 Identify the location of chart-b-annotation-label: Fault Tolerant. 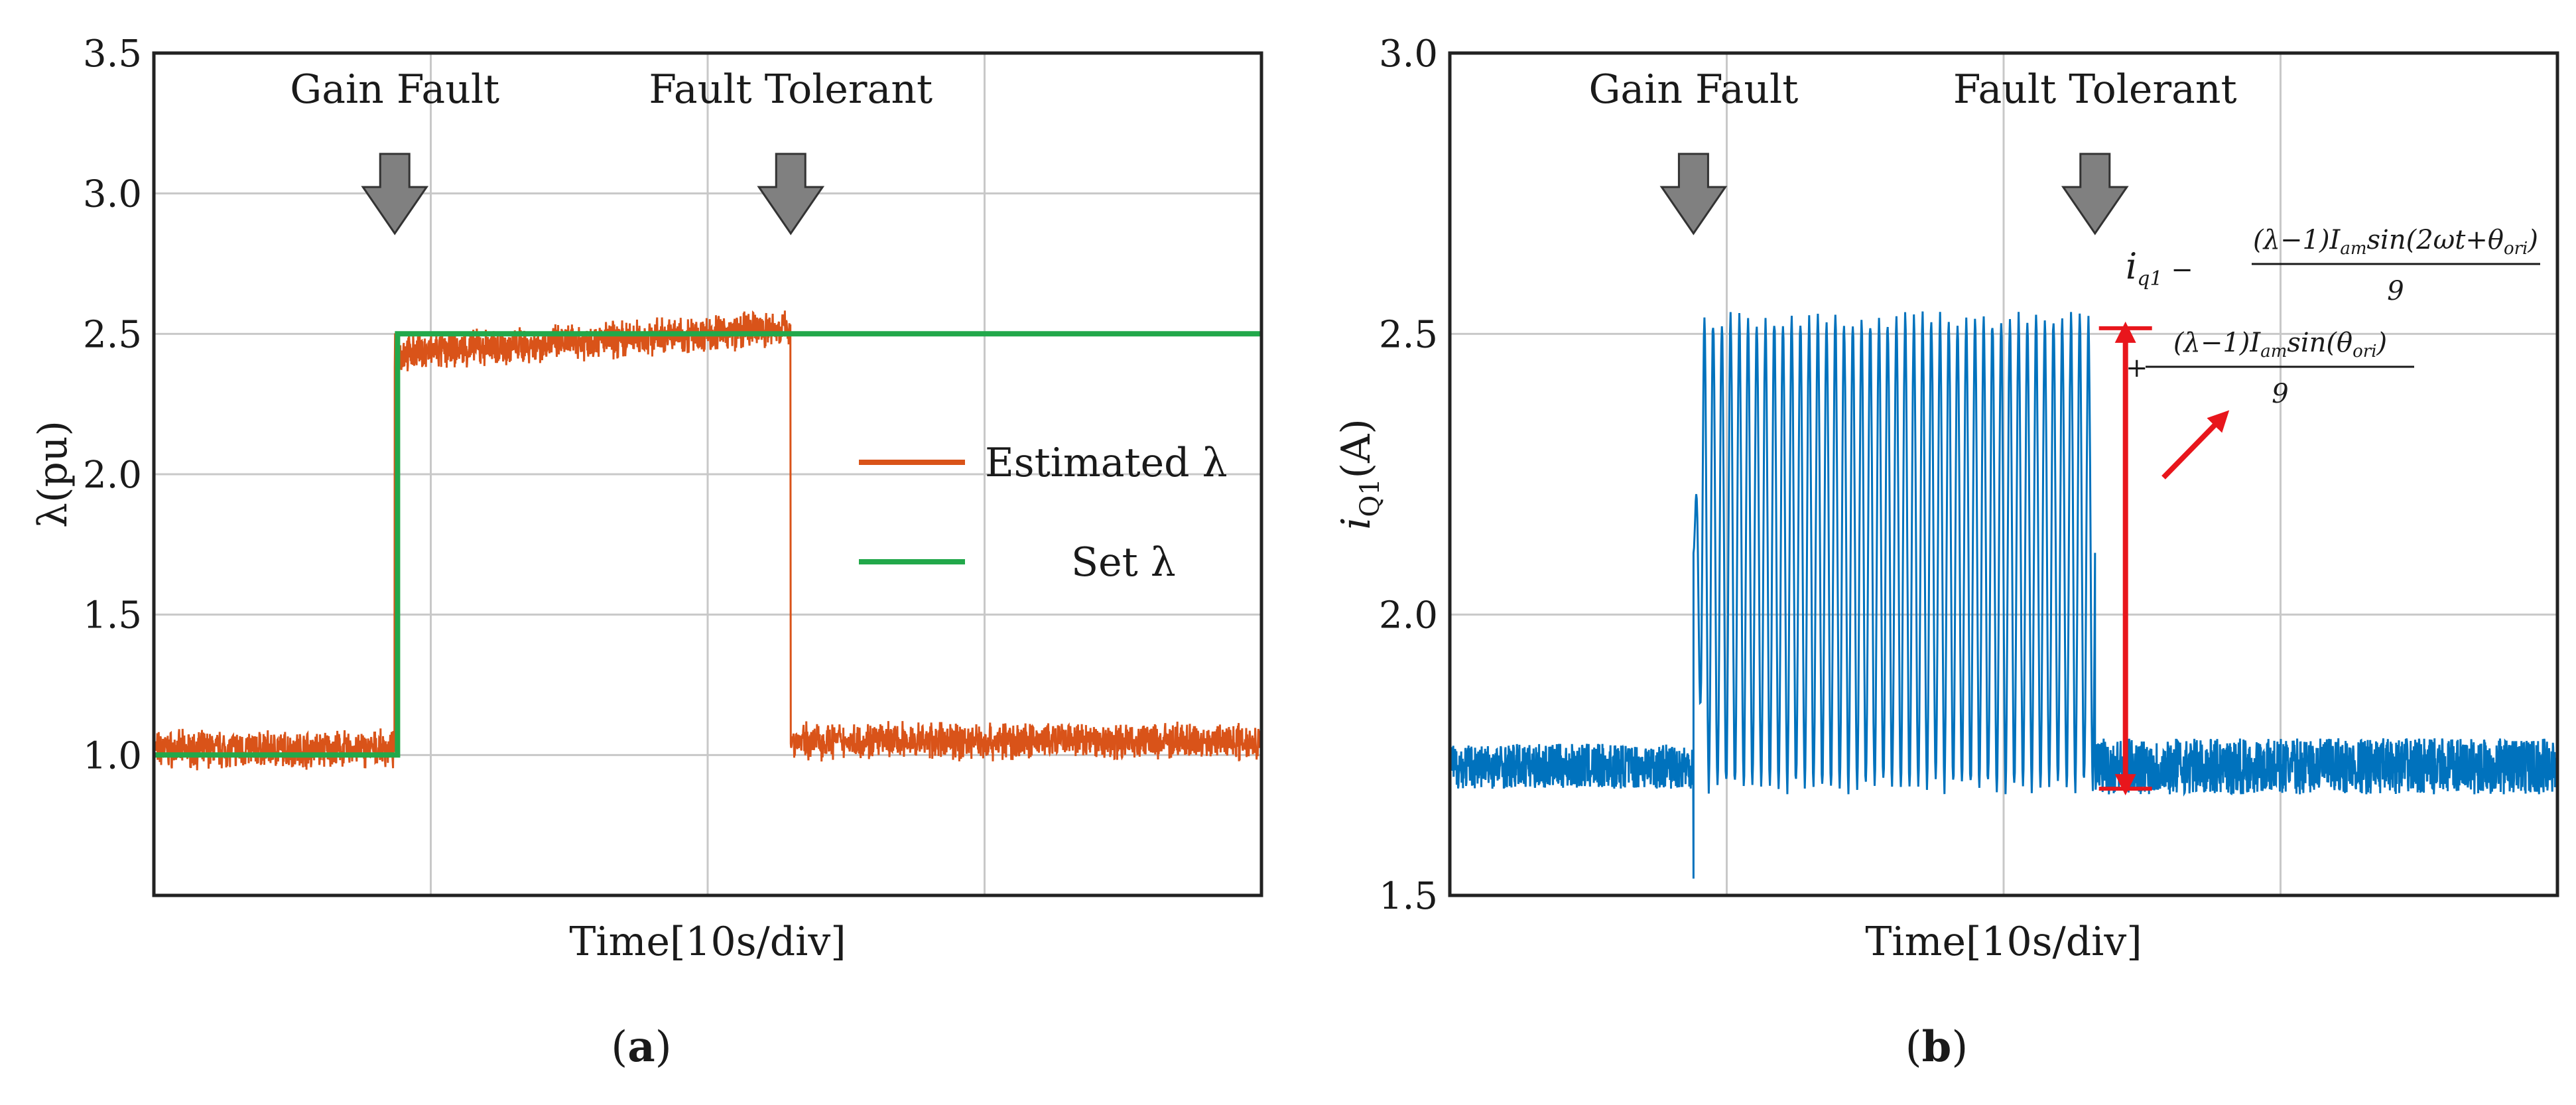
(2095, 89).